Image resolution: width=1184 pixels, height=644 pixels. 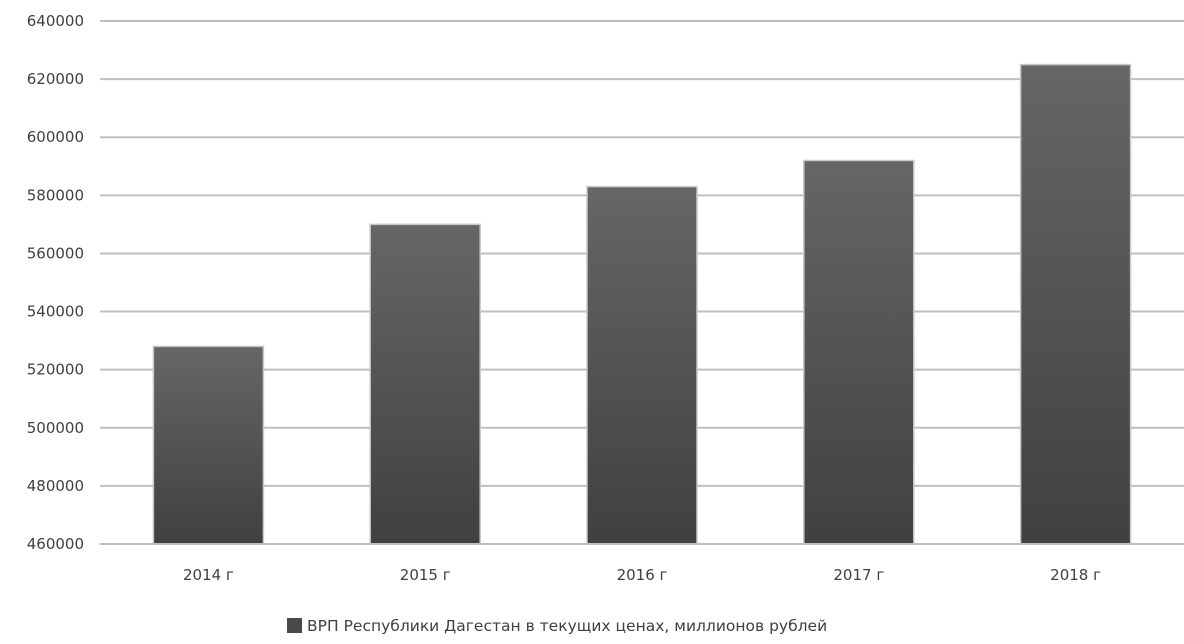 I want to click on x-tick-label: 2015 г, so click(x=425, y=575).